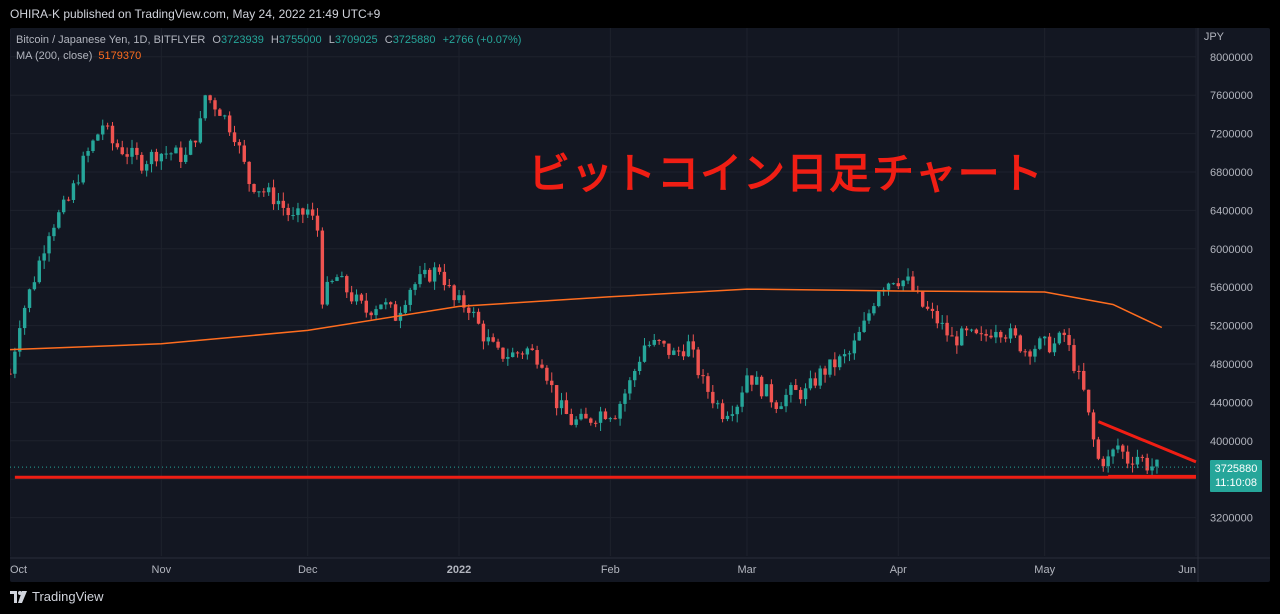 The width and height of the screenshot is (1280, 614). Describe the element at coordinates (1231, 403) in the screenshot. I see `y-tick-label: 4400000` at that location.